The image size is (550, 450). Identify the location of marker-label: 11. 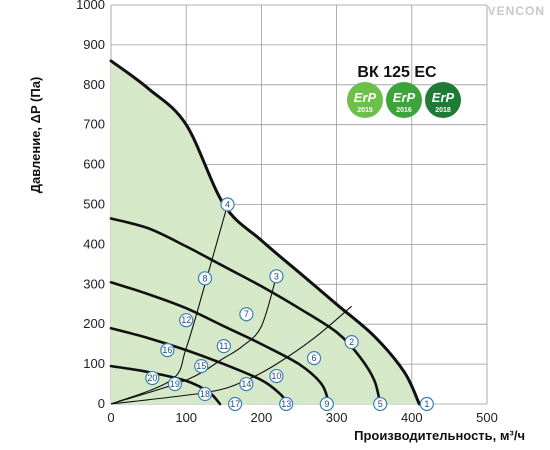
(223, 346).